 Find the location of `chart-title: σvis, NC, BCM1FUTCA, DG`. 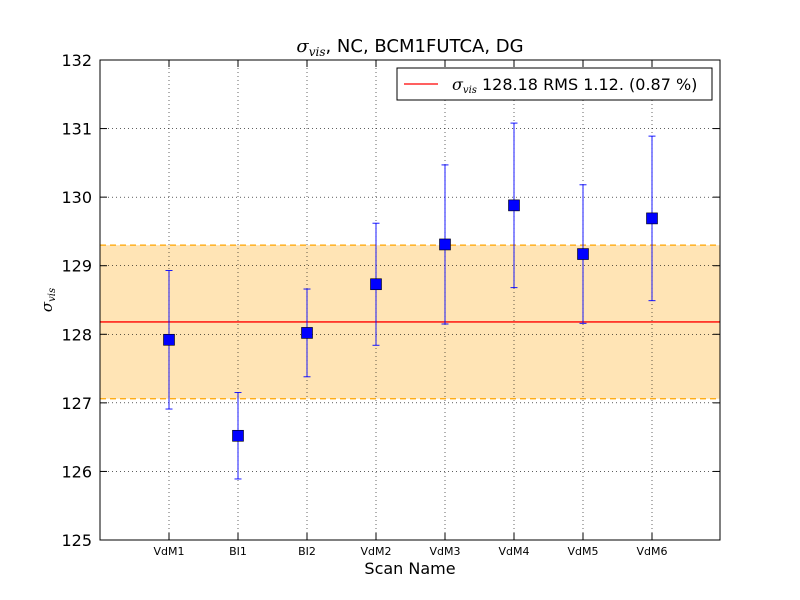

chart-title: σvis, NC, BCM1FUTCA, DG is located at coordinates (409, 47).